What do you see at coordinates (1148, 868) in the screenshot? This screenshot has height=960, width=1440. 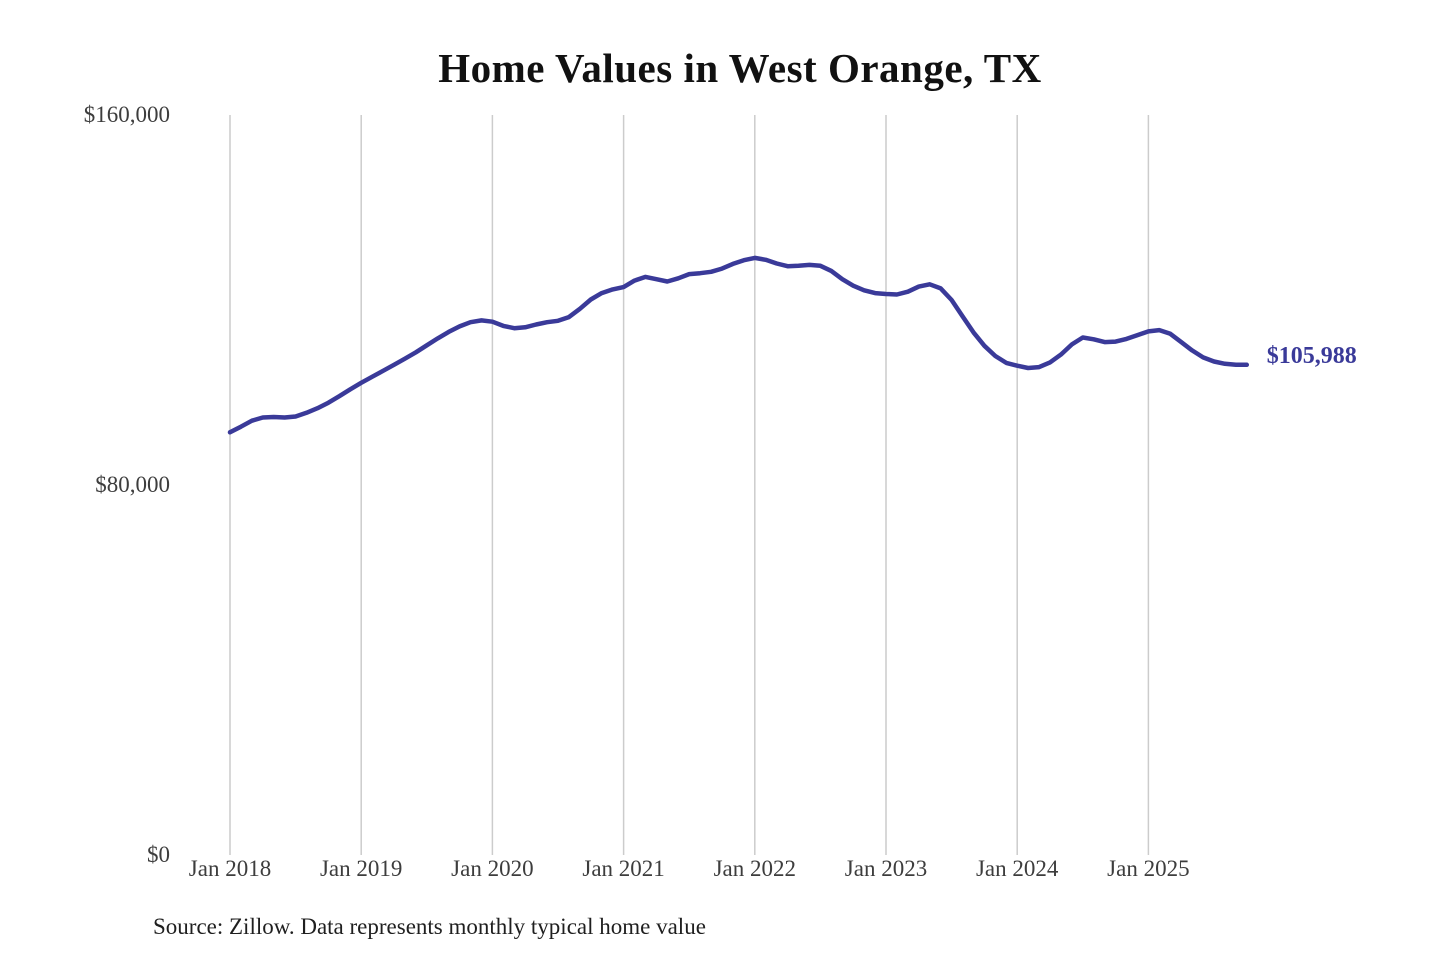 I see `x-tick-label: Jan 2025` at bounding box center [1148, 868].